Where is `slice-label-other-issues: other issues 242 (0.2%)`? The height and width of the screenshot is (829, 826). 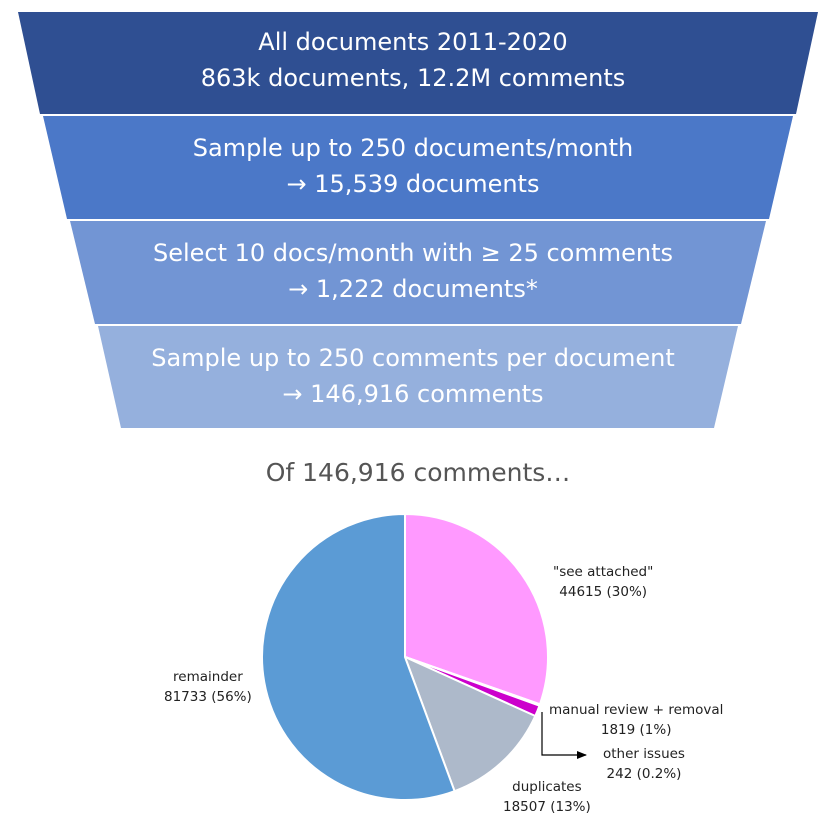 slice-label-other-issues: other issues 242 (0.2%) is located at coordinates (644, 764).